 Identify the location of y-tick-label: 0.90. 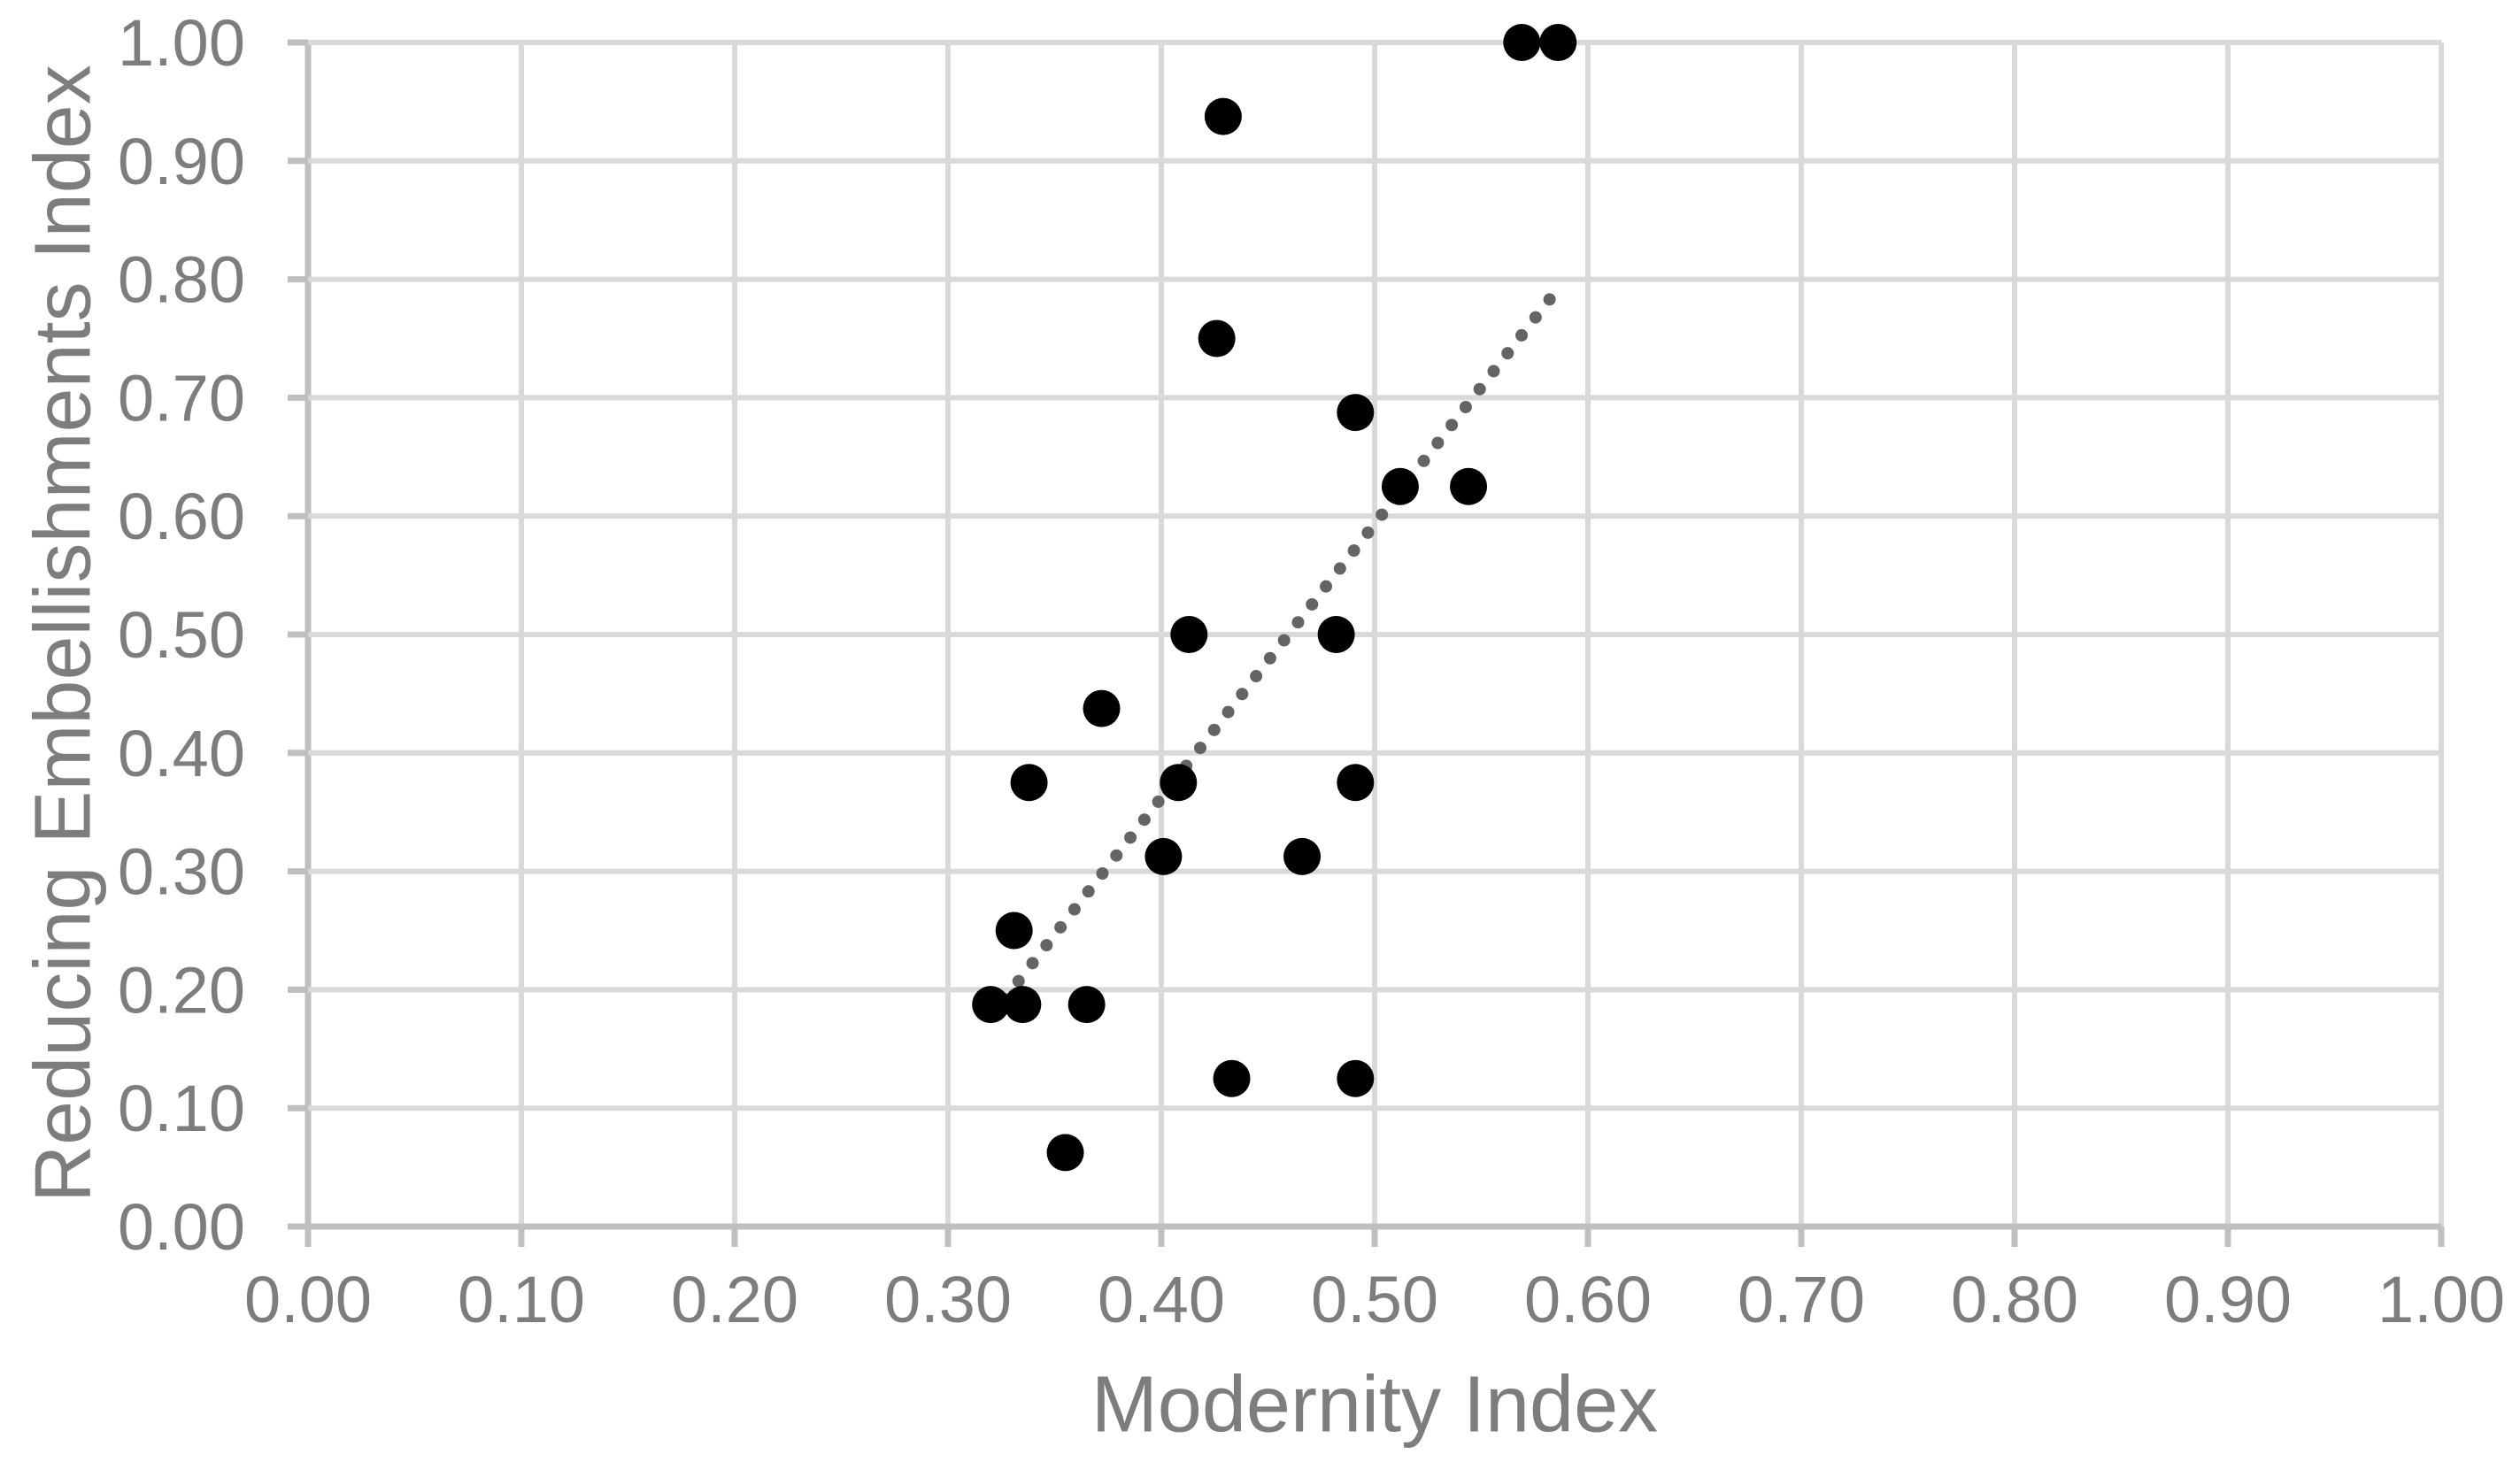
(181, 161).